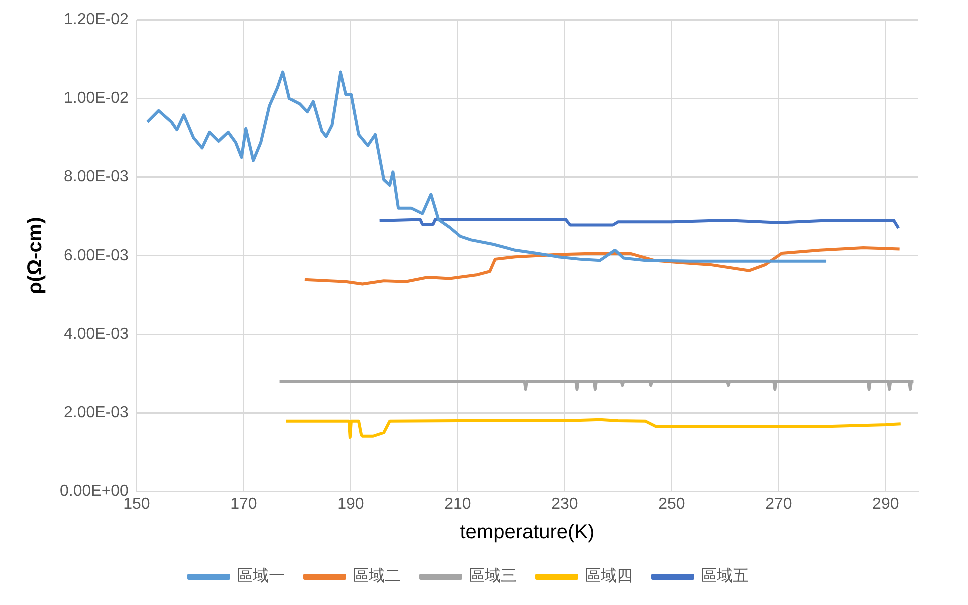 This screenshot has width=968, height=605. I want to click on y-tick-label: 8.00E-03, so click(97, 177).